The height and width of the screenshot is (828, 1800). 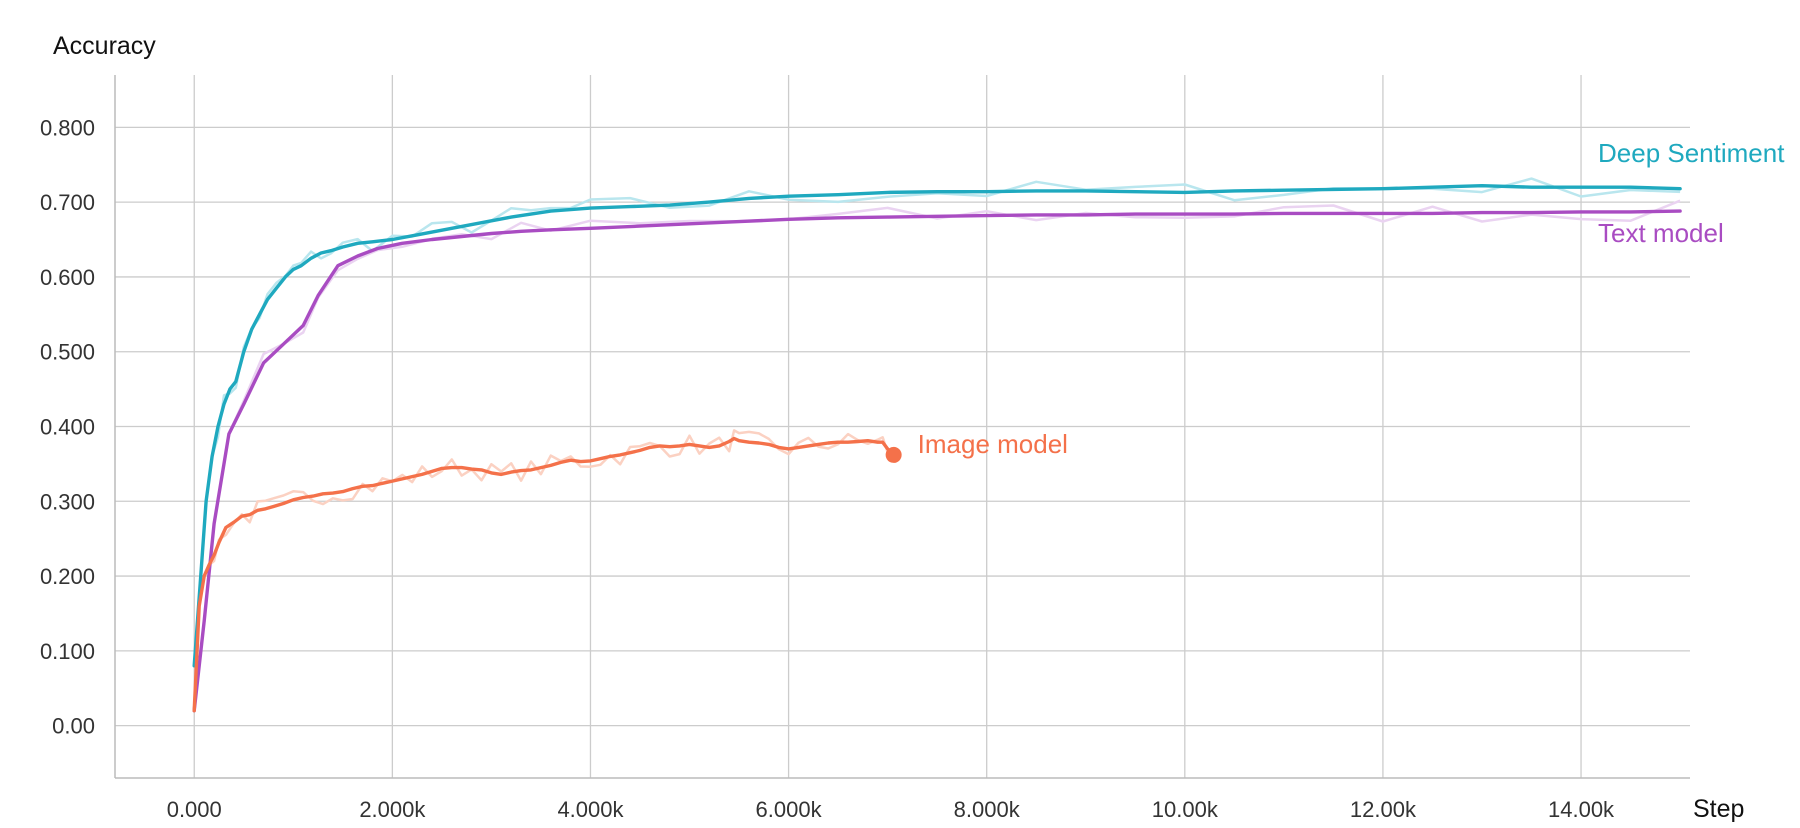 What do you see at coordinates (1383, 809) in the screenshot?
I see `x-tick-label: 12.00k` at bounding box center [1383, 809].